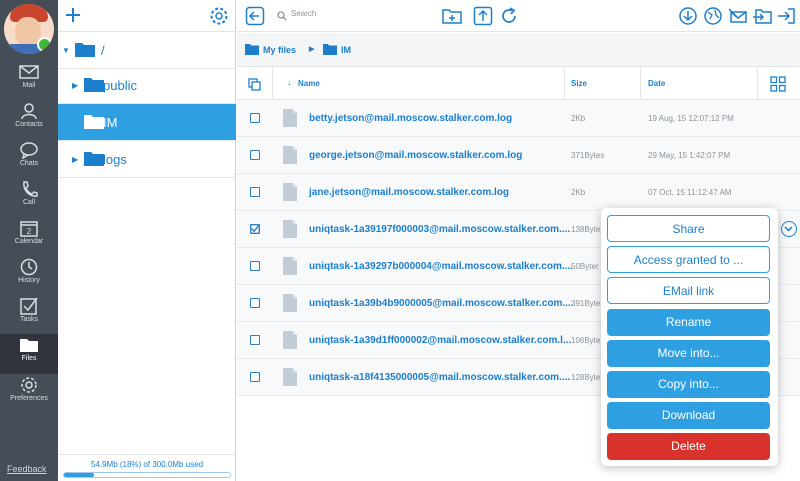 The image size is (800, 481). What do you see at coordinates (73, 15) in the screenshot?
I see `add-icon` at bounding box center [73, 15].